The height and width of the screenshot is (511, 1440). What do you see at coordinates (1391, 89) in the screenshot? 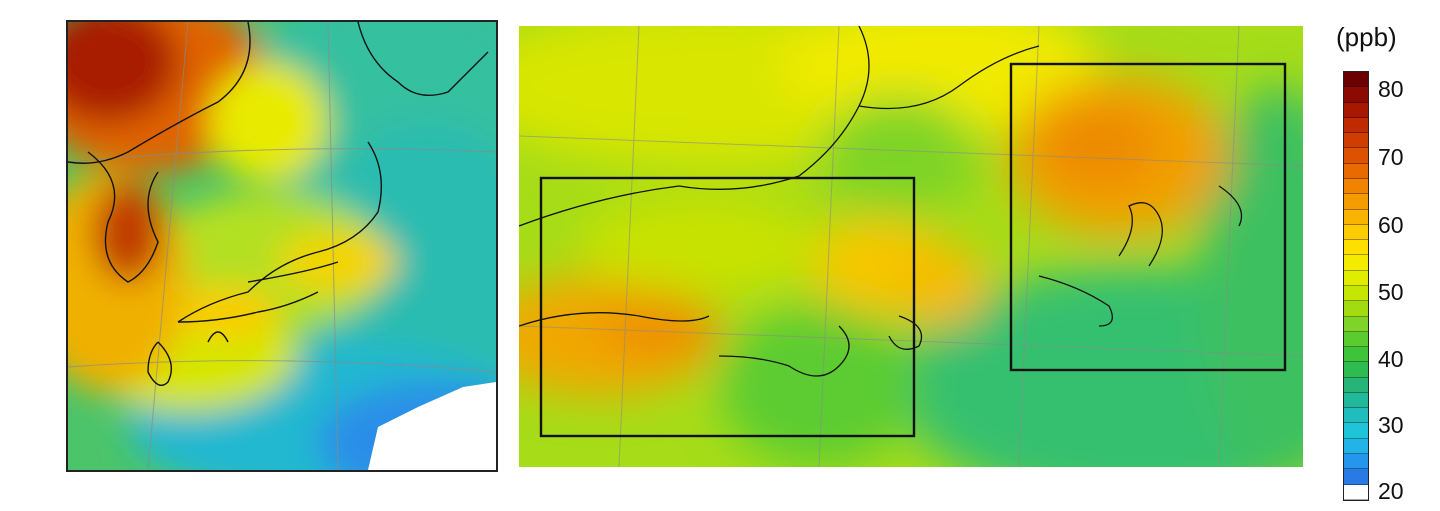
I see `colorbar-tick-label: 80` at bounding box center [1391, 89].